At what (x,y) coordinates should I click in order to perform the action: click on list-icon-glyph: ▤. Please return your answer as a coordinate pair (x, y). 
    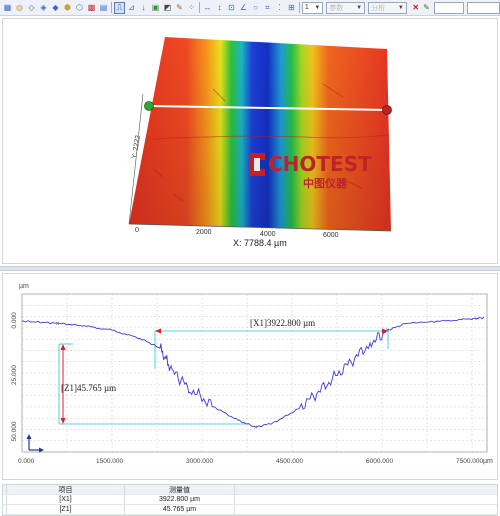
    Looking at the image, I should click on (103, 7).